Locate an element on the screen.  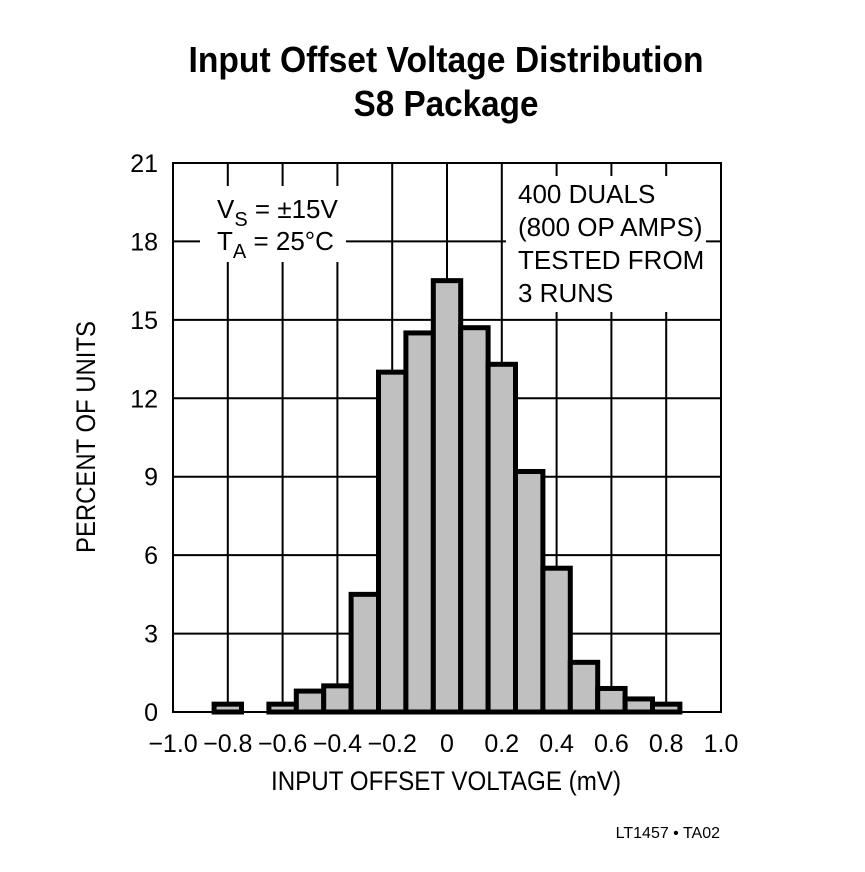
footer: LT1457 • TA02 is located at coordinates (668, 833).